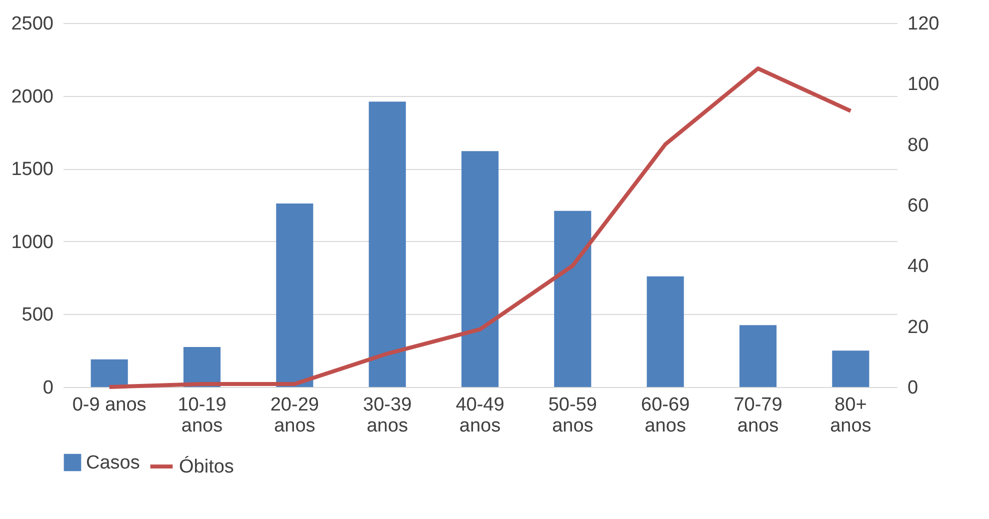 The height and width of the screenshot is (519, 989). I want to click on y2-tick-label: 0, so click(913, 388).